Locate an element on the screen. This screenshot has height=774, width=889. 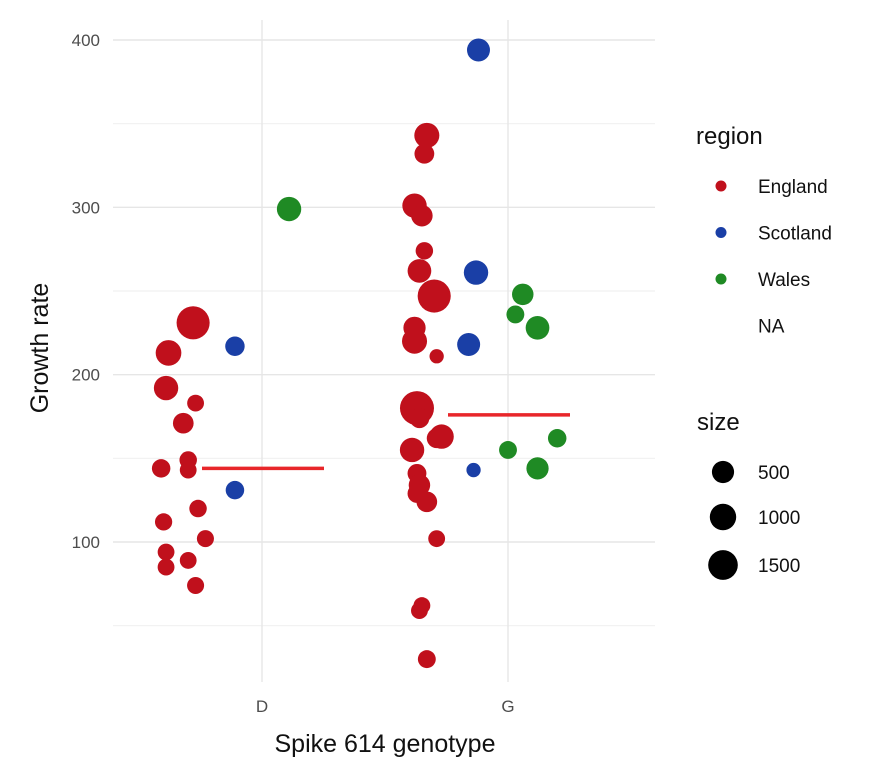
region-legend: region England Scotland Wales NA is located at coordinates (764, 230).